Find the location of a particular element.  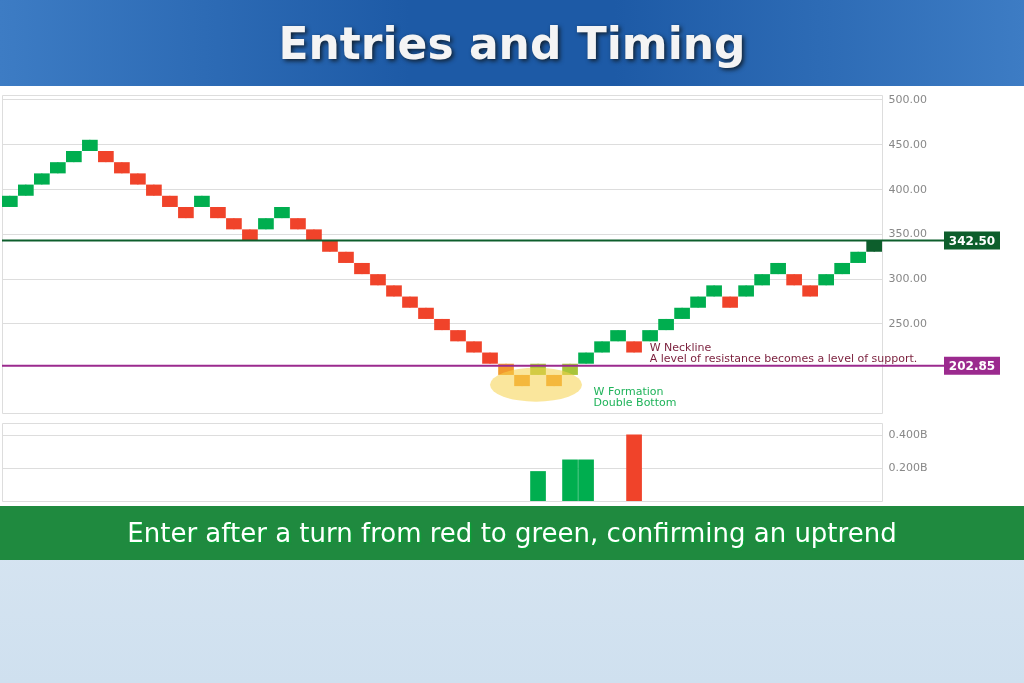

ref-line-label: 202.85 is located at coordinates (972, 365).